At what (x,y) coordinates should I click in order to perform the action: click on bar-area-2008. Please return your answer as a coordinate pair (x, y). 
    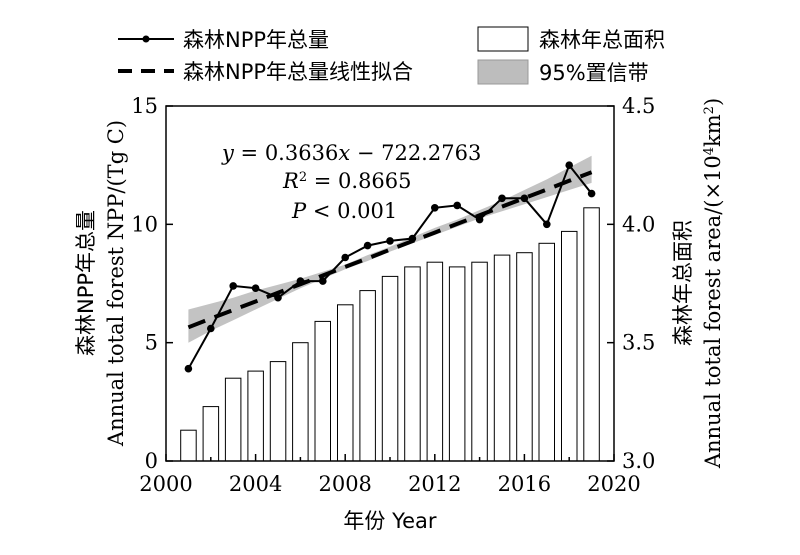
    Looking at the image, I should click on (345, 383).